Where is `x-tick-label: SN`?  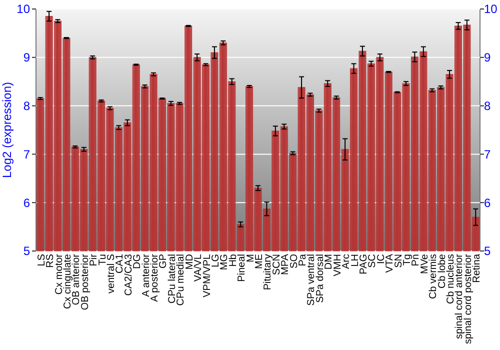
x-tick-label: SN is located at coordinates (398, 261).